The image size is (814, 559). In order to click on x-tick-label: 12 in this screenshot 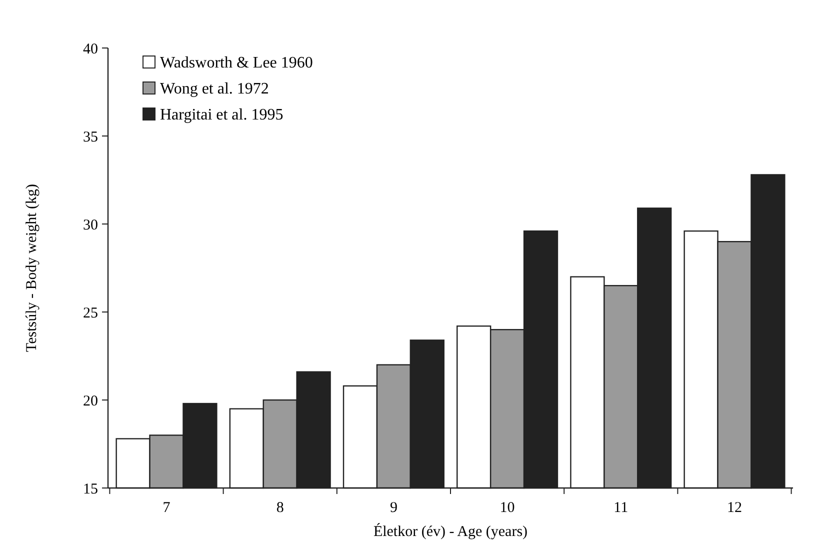, I will do `click(734, 508)`.